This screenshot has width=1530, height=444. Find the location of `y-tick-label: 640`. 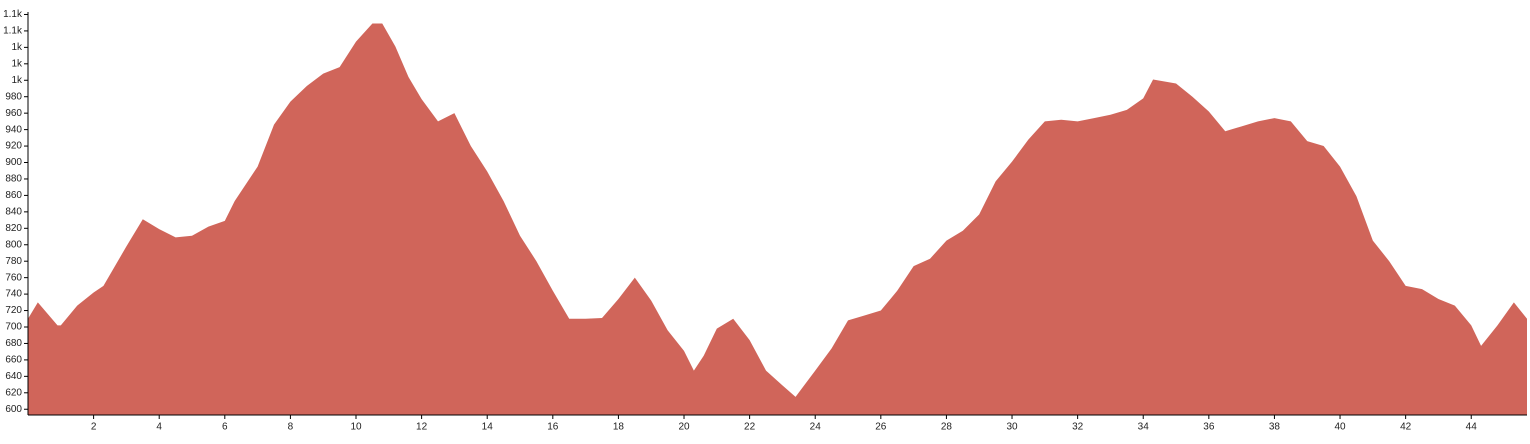

y-tick-label: 640 is located at coordinates (13, 376).